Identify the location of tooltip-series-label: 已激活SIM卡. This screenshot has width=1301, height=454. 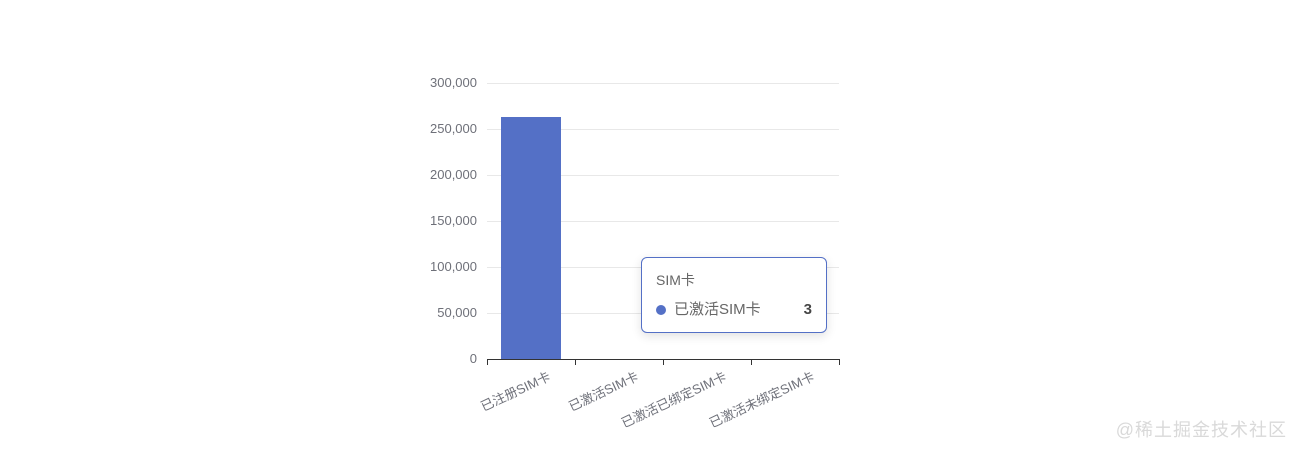
(717, 309).